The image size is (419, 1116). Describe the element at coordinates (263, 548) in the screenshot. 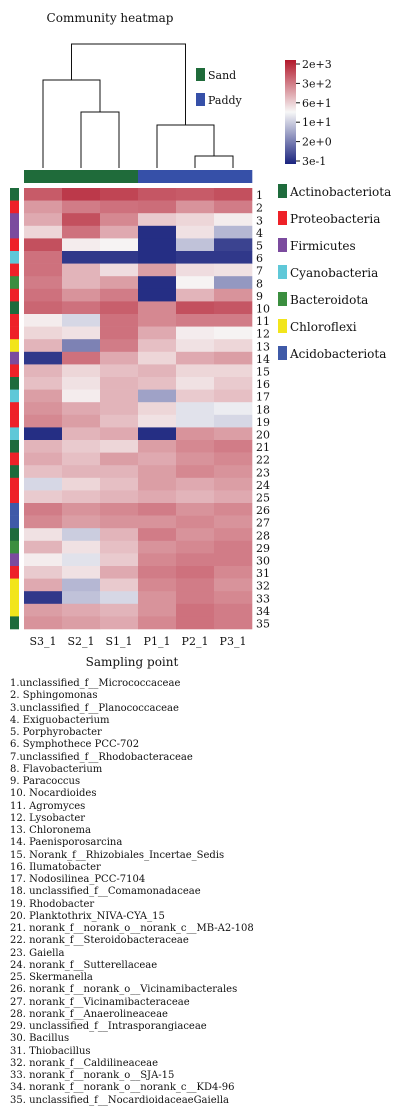

I see `row-label: 29` at that location.